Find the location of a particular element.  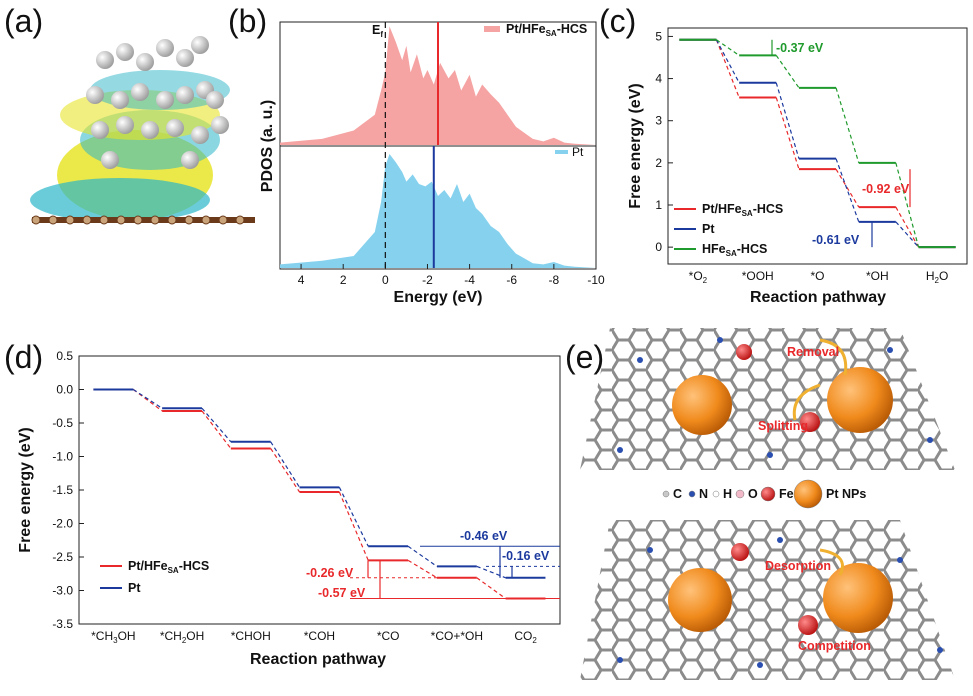

panel-b-label: (b) is located at coordinates (247, 21).